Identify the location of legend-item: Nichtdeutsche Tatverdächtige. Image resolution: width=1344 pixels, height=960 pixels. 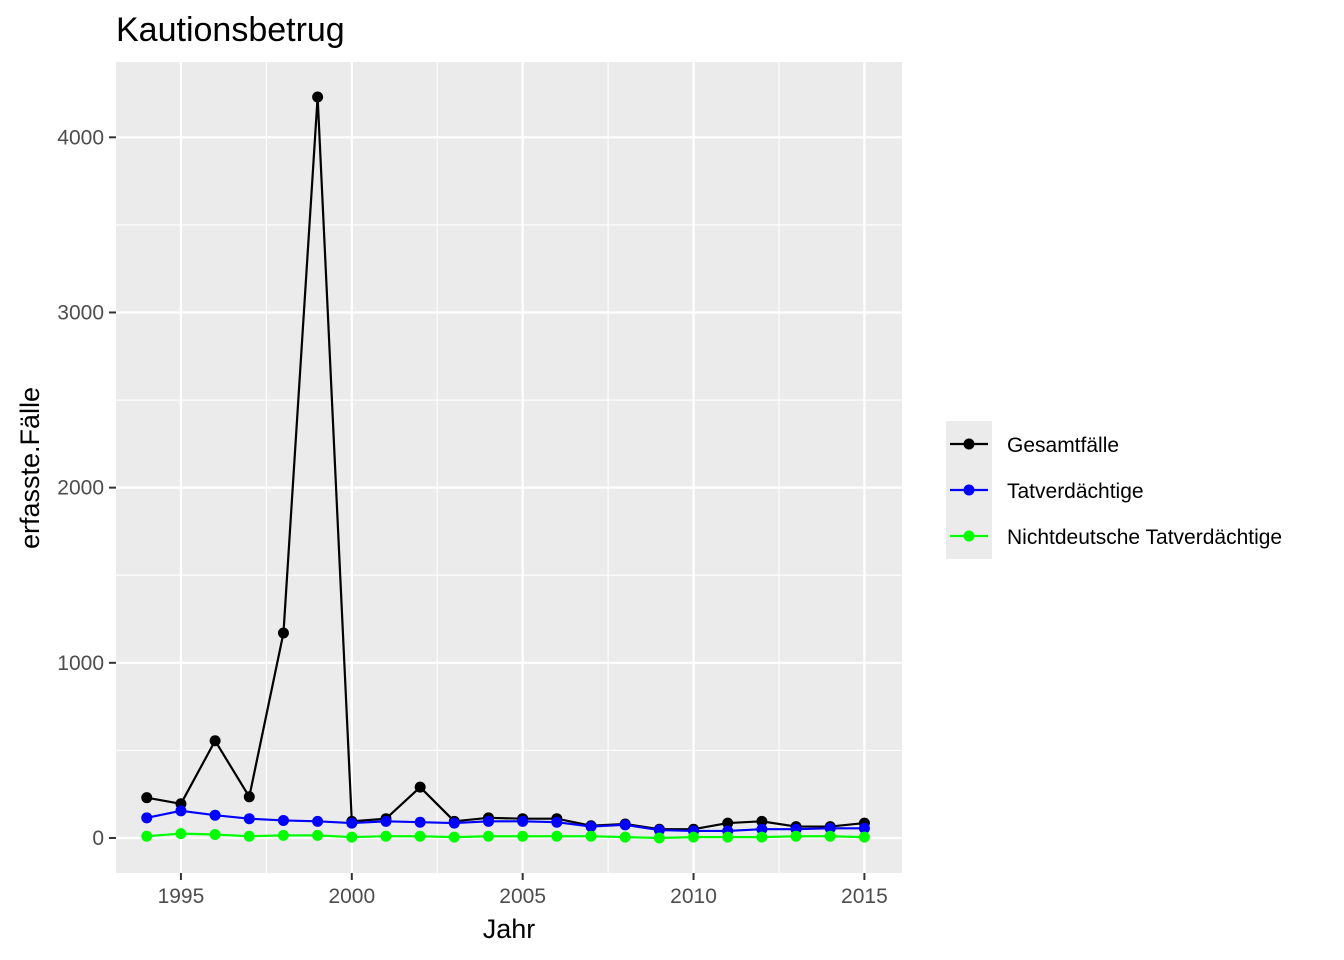
(1116, 537).